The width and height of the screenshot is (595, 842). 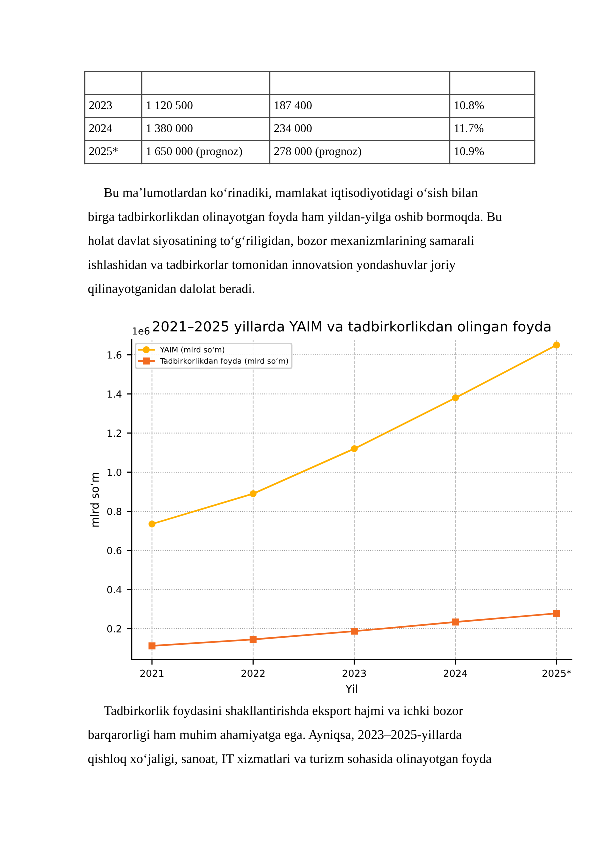 What do you see at coordinates (456, 674) in the screenshot?
I see `x-tick-label: 2024` at bounding box center [456, 674].